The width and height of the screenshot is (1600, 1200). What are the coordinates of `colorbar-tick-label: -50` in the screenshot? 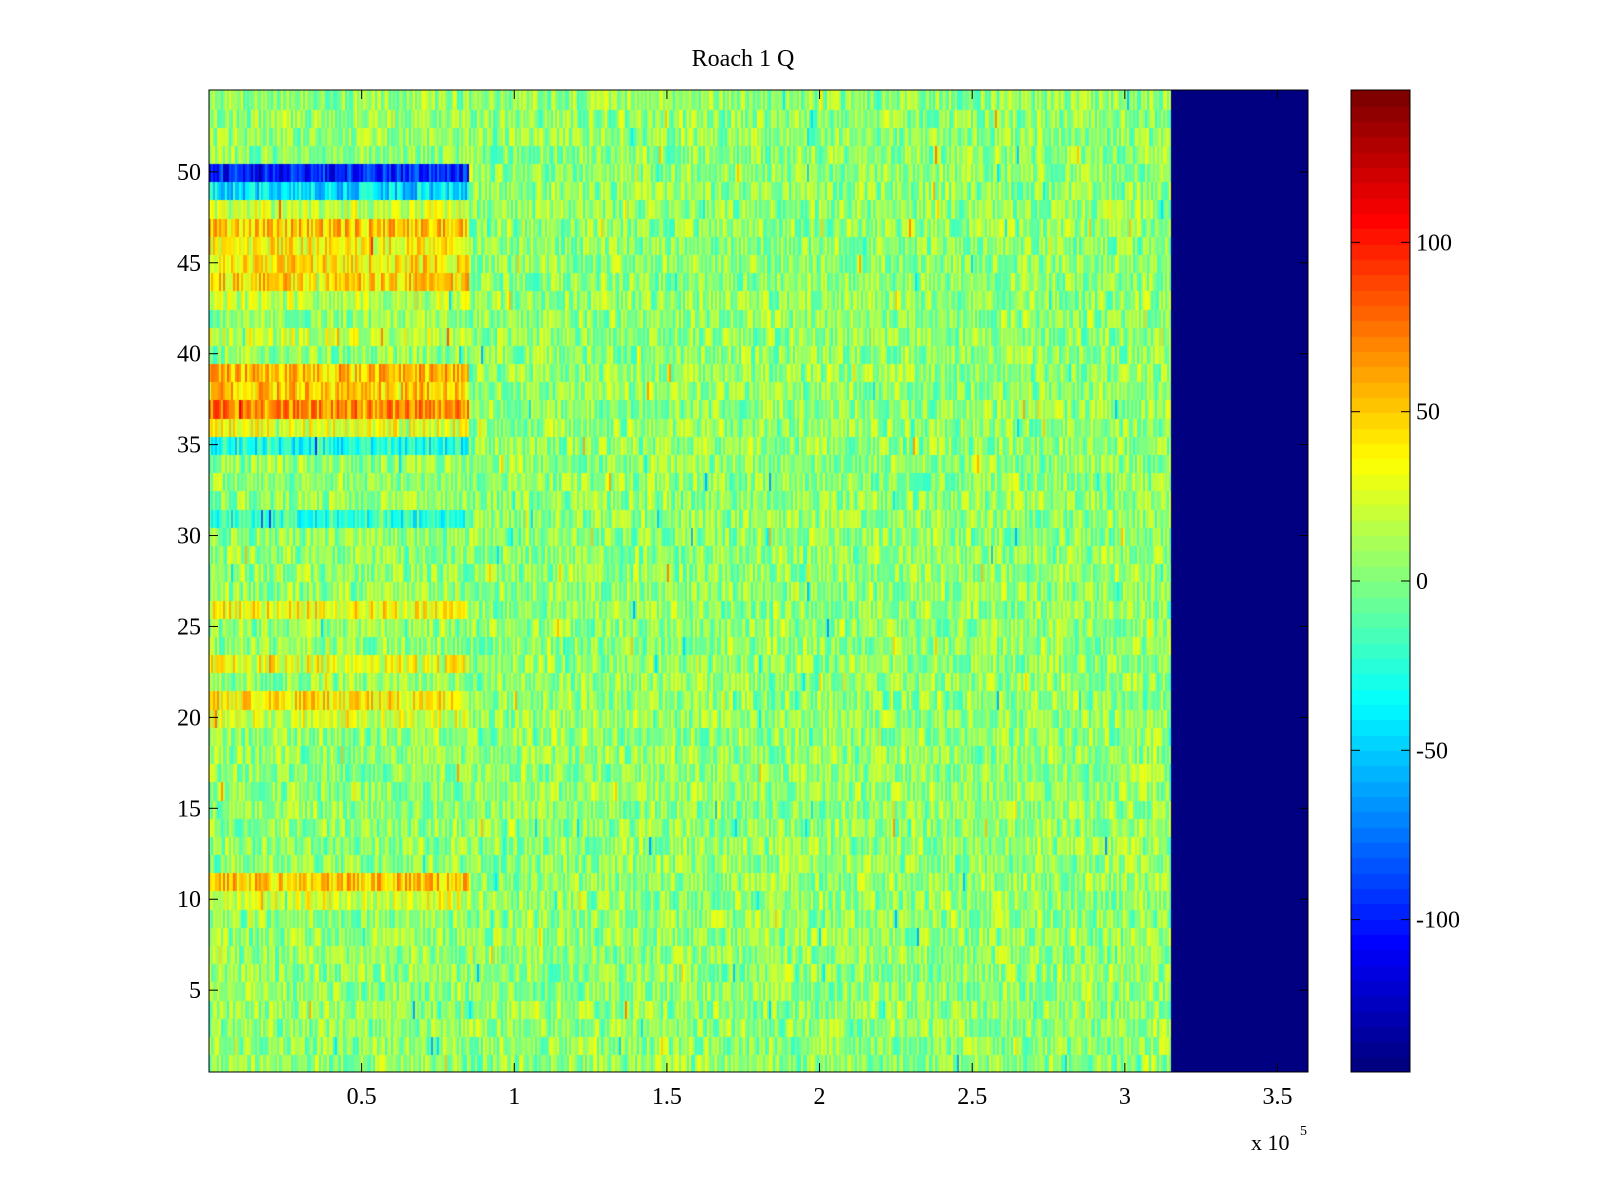 It's located at (1432, 751).